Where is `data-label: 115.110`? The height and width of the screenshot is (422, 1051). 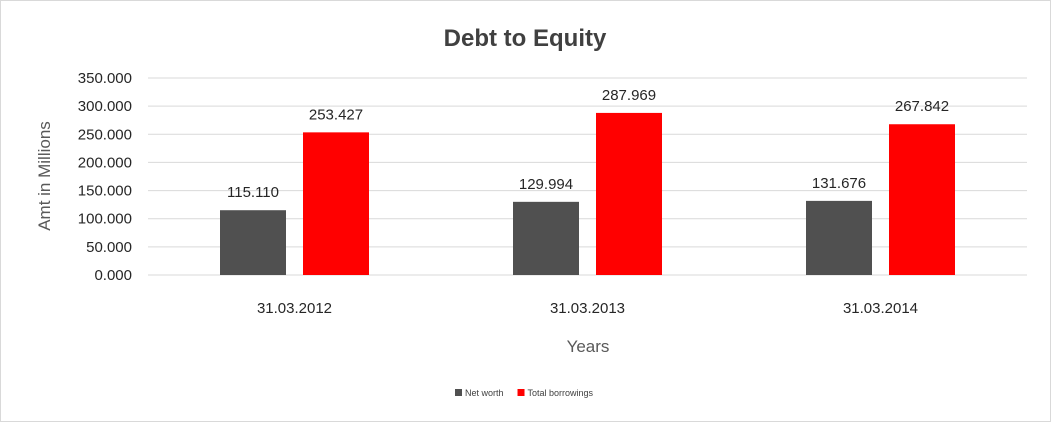 data-label: 115.110 is located at coordinates (253, 192).